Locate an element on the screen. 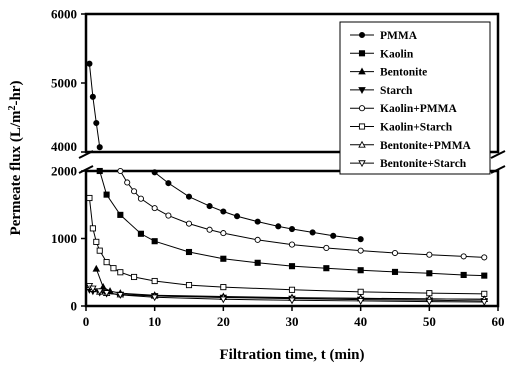 The width and height of the screenshot is (507, 367). legend-label: Kaolin is located at coordinates (397, 54).